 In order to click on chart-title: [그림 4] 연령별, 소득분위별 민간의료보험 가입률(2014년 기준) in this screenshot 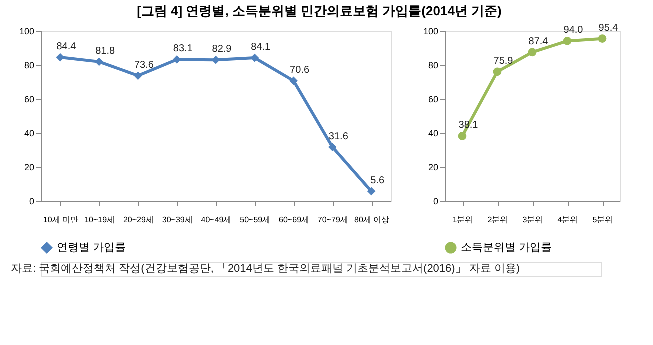, I will do `click(319, 10)`.